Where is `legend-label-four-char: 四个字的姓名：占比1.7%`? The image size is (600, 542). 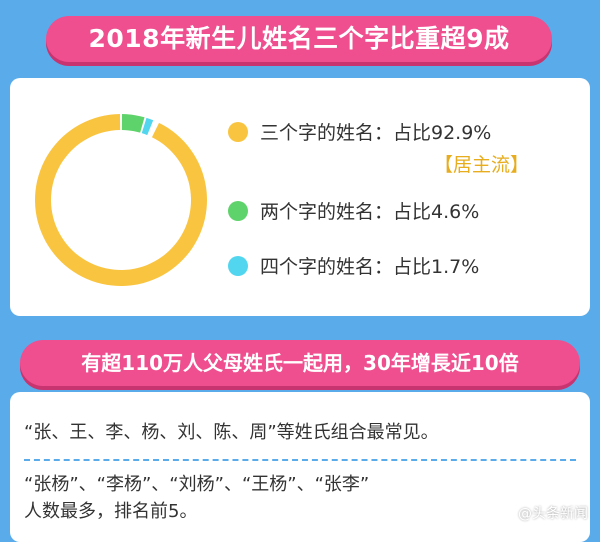
legend-label-four-char: 四个字的姓名：占比1.7% is located at coordinates (370, 267).